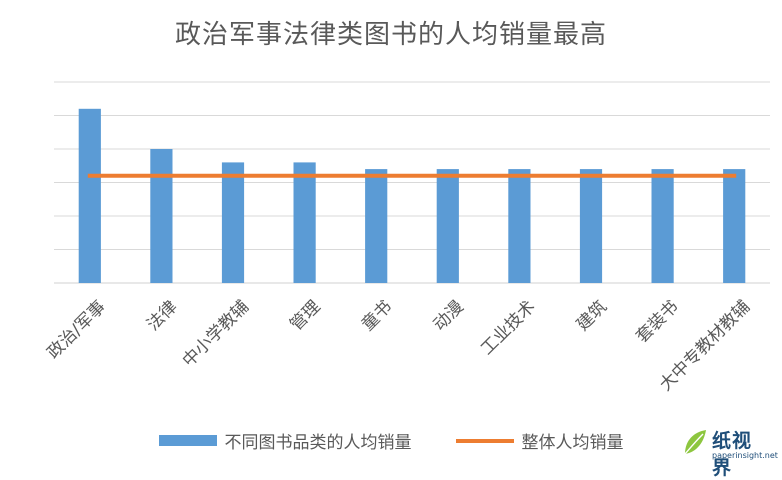  What do you see at coordinates (745, 455) in the screenshot?
I see `watermark-url: paperinsight.net` at bounding box center [745, 455].